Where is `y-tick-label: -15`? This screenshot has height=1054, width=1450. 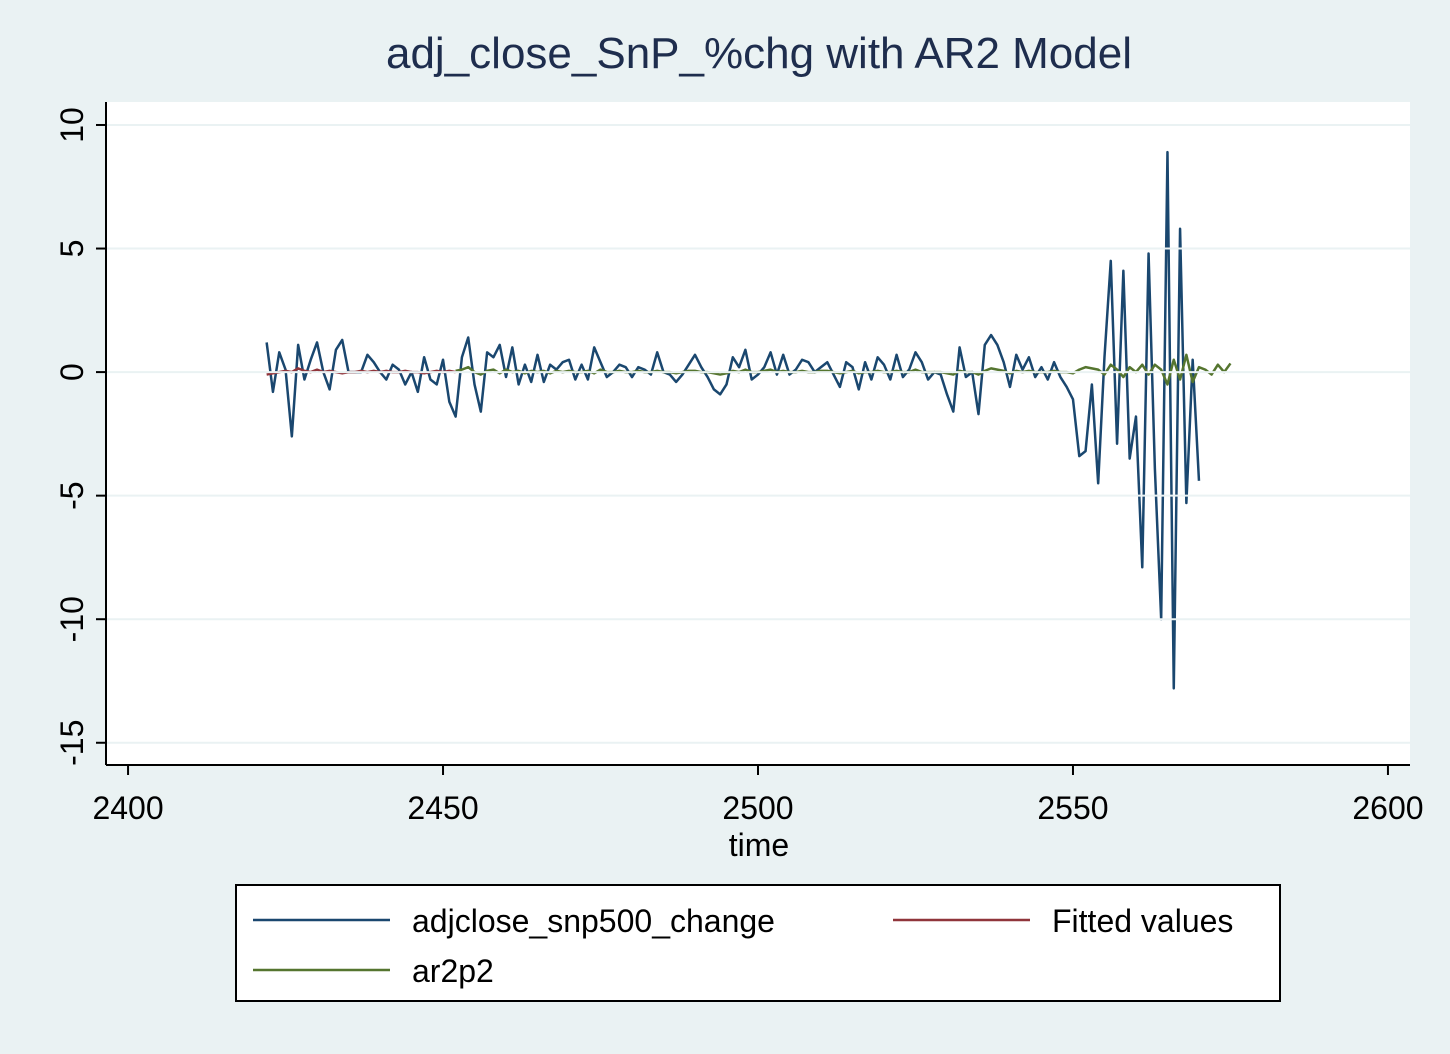 y-tick-label: -15 is located at coordinates (72, 743).